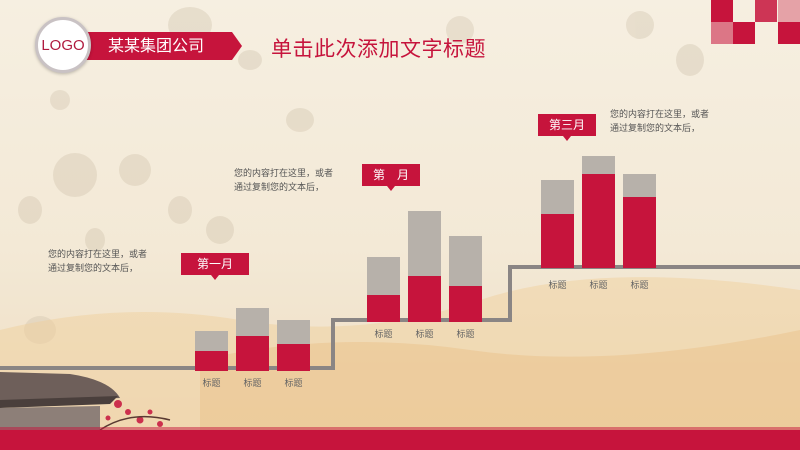 Image resolution: width=800 pixels, height=450 pixels. I want to click on note-text-2: 您的内容打在这里，或者 通过复制您的文本后，, so click(283, 181).